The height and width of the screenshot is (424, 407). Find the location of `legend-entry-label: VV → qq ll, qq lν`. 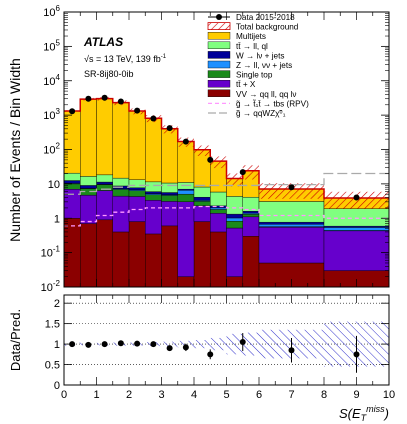

legend-entry-label: VV → qq ll, qq lν is located at coordinates (266, 94).